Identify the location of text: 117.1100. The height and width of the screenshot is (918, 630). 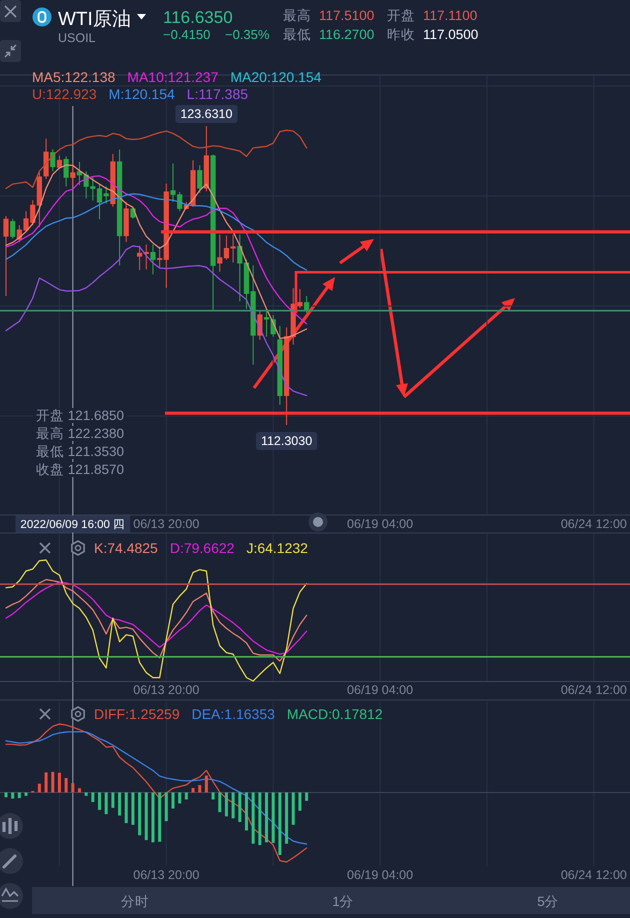
(450, 15).